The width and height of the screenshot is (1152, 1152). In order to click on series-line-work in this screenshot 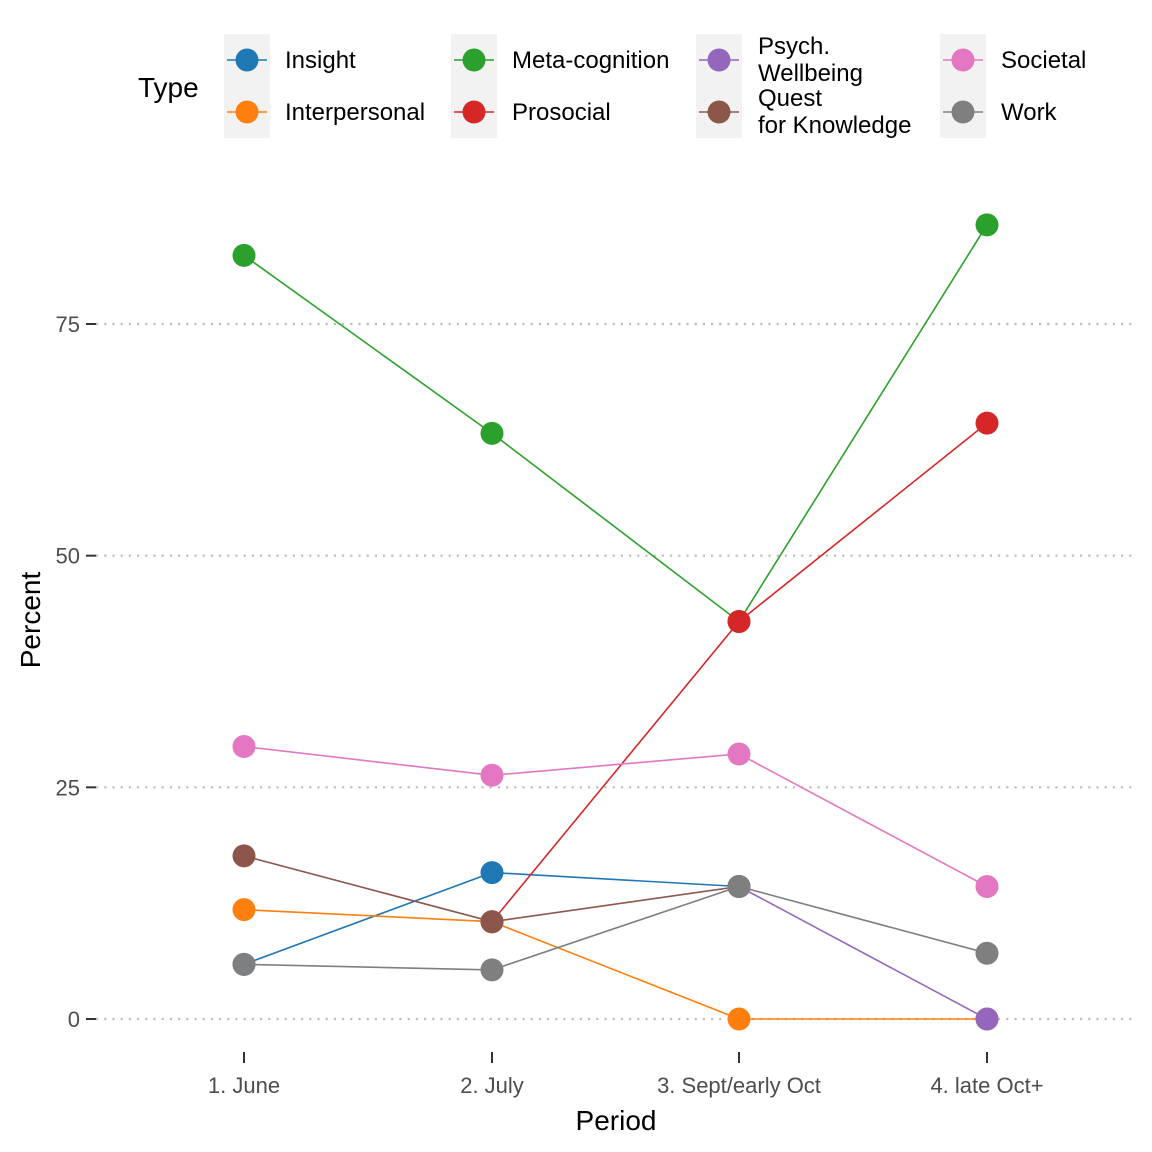, I will do `click(615, 928)`.